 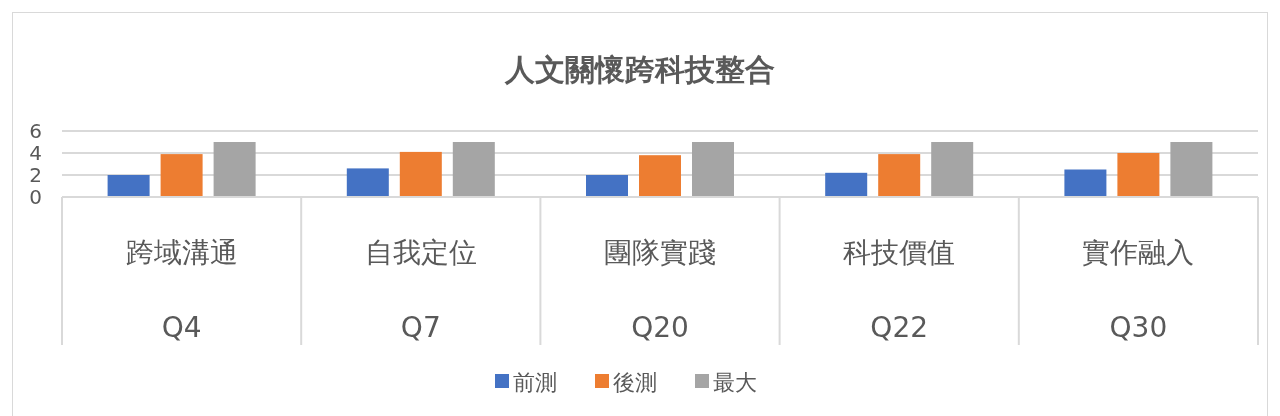 What do you see at coordinates (635, 382) in the screenshot?
I see `legend-label: 後測` at bounding box center [635, 382].